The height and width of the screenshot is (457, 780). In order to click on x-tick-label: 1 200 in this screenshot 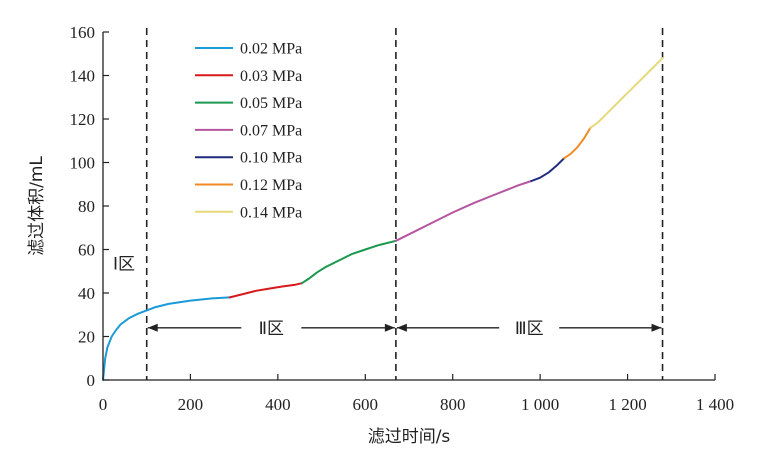, I will do `click(627, 404)`.